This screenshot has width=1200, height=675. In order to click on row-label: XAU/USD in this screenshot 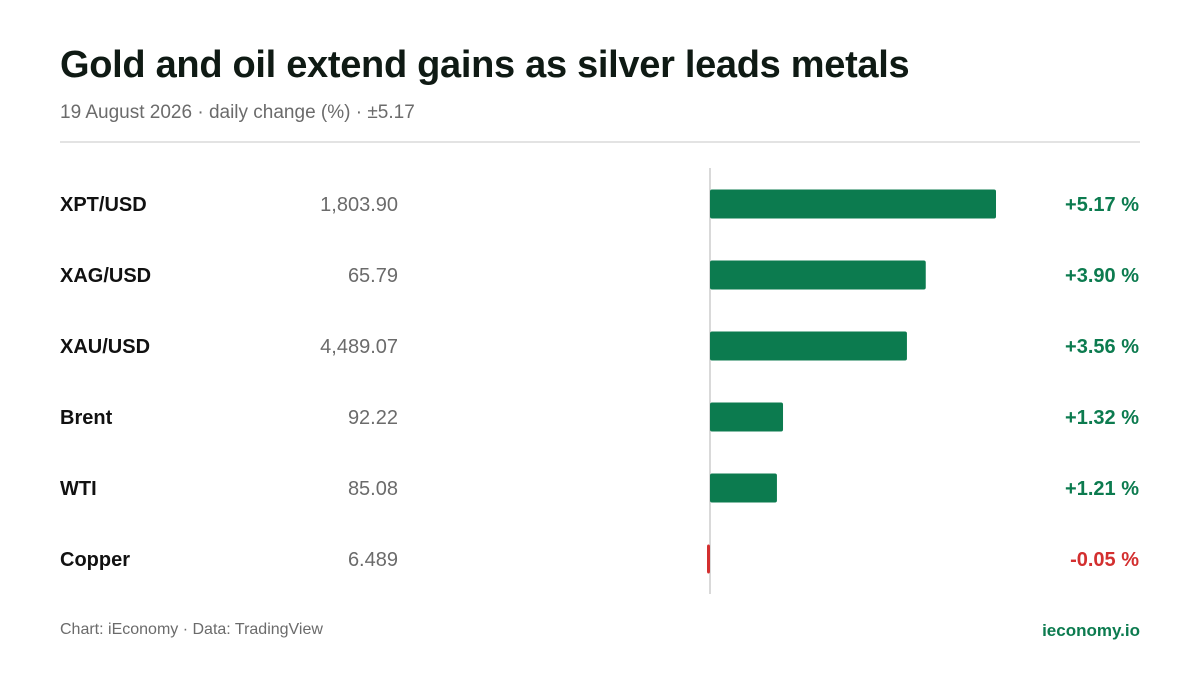, I will do `click(105, 347)`.